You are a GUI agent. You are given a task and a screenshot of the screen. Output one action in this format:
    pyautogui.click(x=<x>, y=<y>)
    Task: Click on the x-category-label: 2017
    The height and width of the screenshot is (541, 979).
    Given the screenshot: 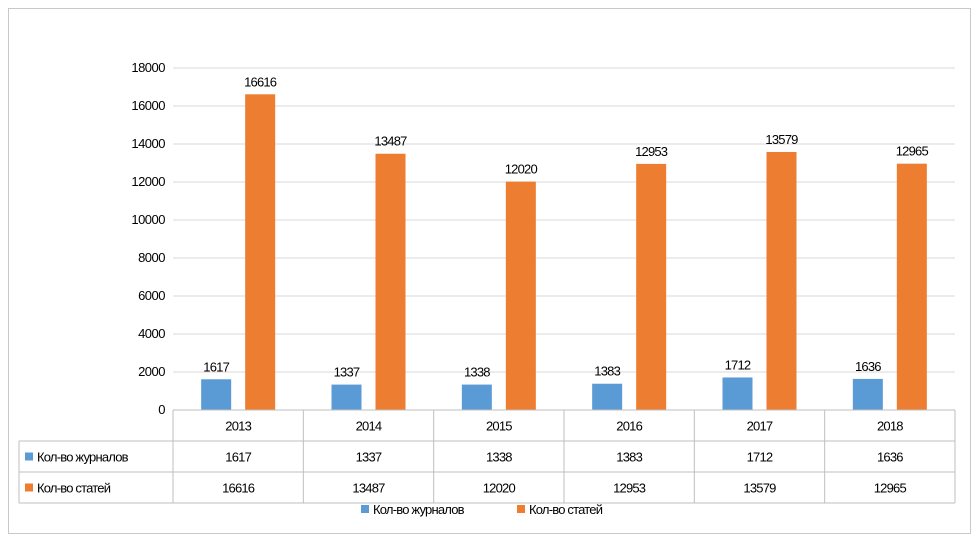 What is the action you would take?
    pyautogui.click(x=760, y=426)
    